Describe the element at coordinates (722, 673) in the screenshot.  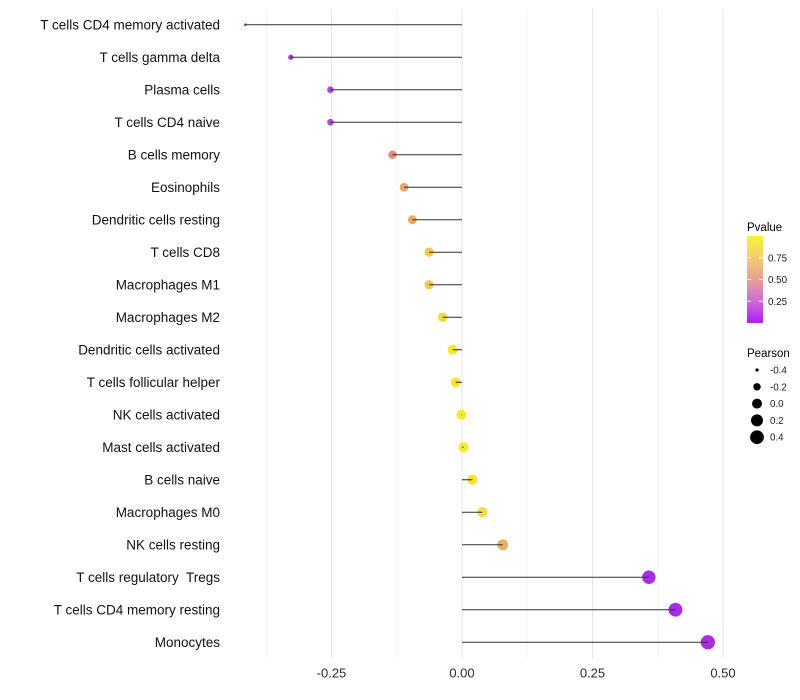
I see `x-axis-tick-label: 0.50` at that location.